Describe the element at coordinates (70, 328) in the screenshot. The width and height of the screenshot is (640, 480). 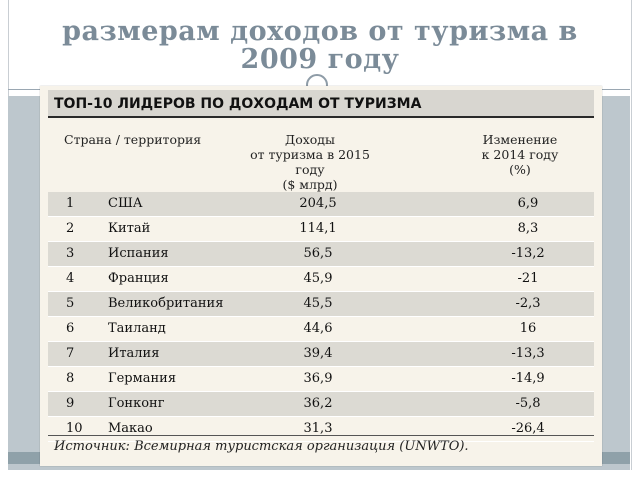
I see `row-rank: 6` at that location.